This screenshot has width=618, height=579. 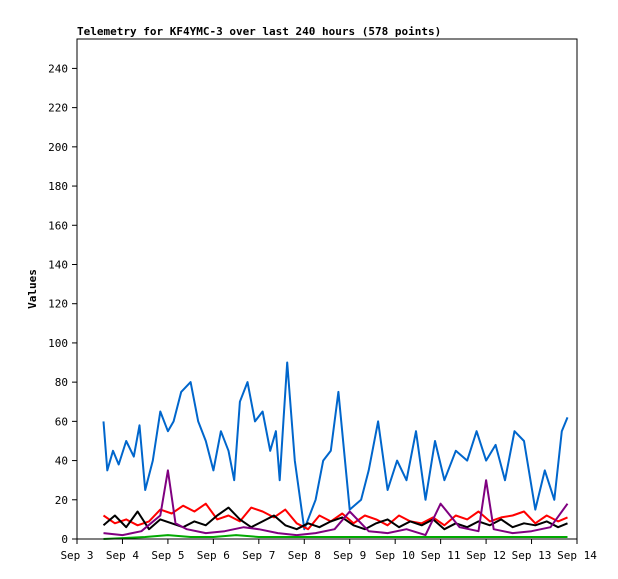 I want to click on y-tick-label: 200, so click(x=58, y=147).